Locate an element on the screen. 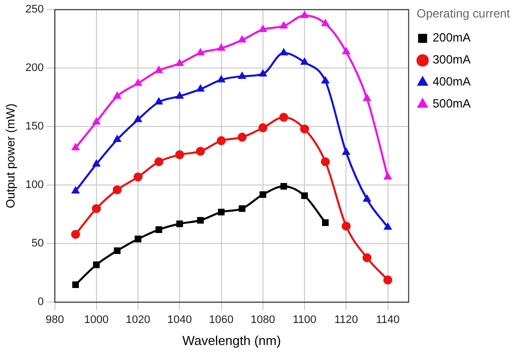 Image resolution: width=522 pixels, height=353 pixels. y-tick-label: 250 is located at coordinates (34, 10).